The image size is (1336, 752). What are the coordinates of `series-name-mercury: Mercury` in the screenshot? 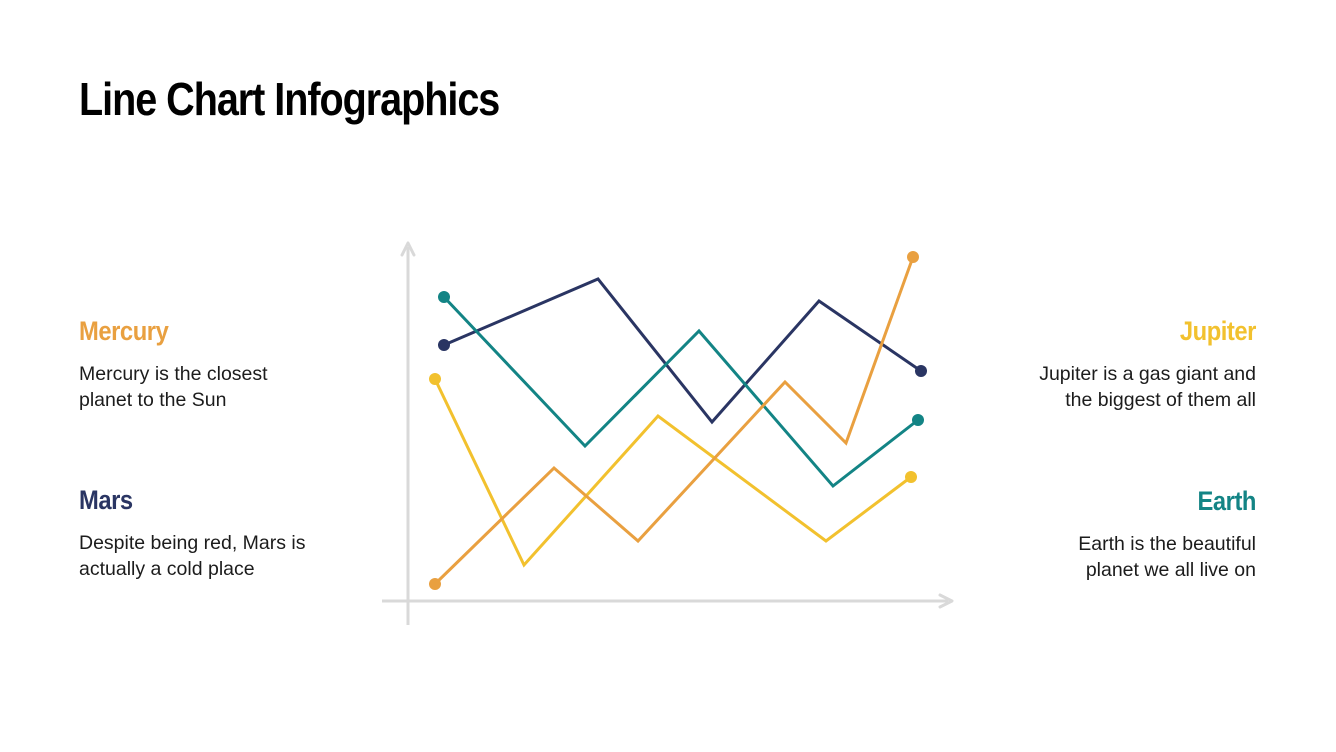 It's located at (124, 331).